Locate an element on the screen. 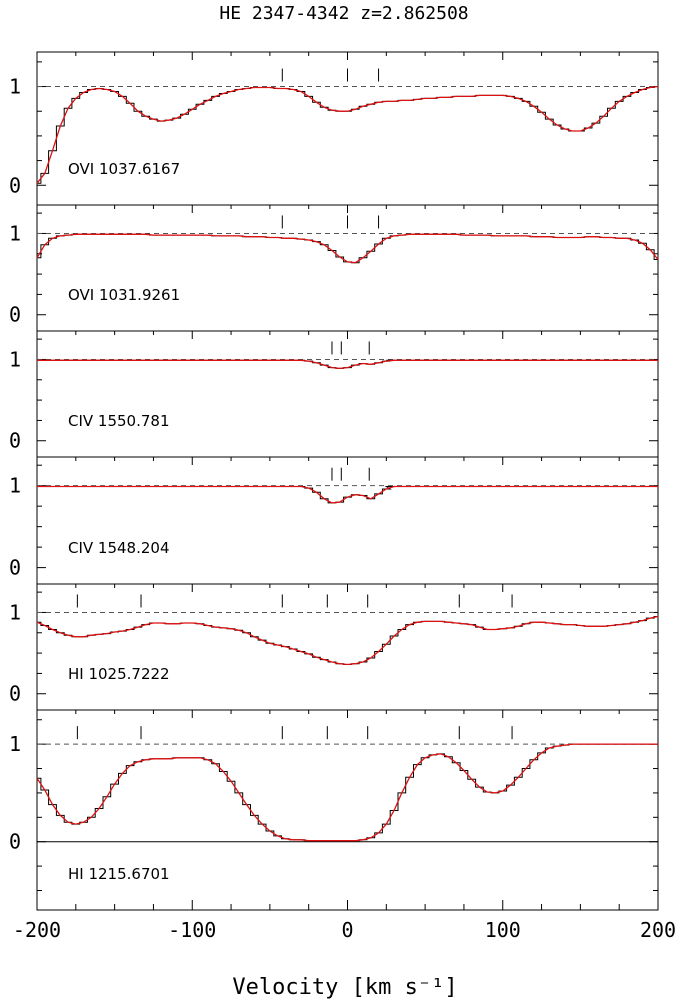 This screenshot has width=689, height=1004. x-tick-label: 100 is located at coordinates (503, 930).